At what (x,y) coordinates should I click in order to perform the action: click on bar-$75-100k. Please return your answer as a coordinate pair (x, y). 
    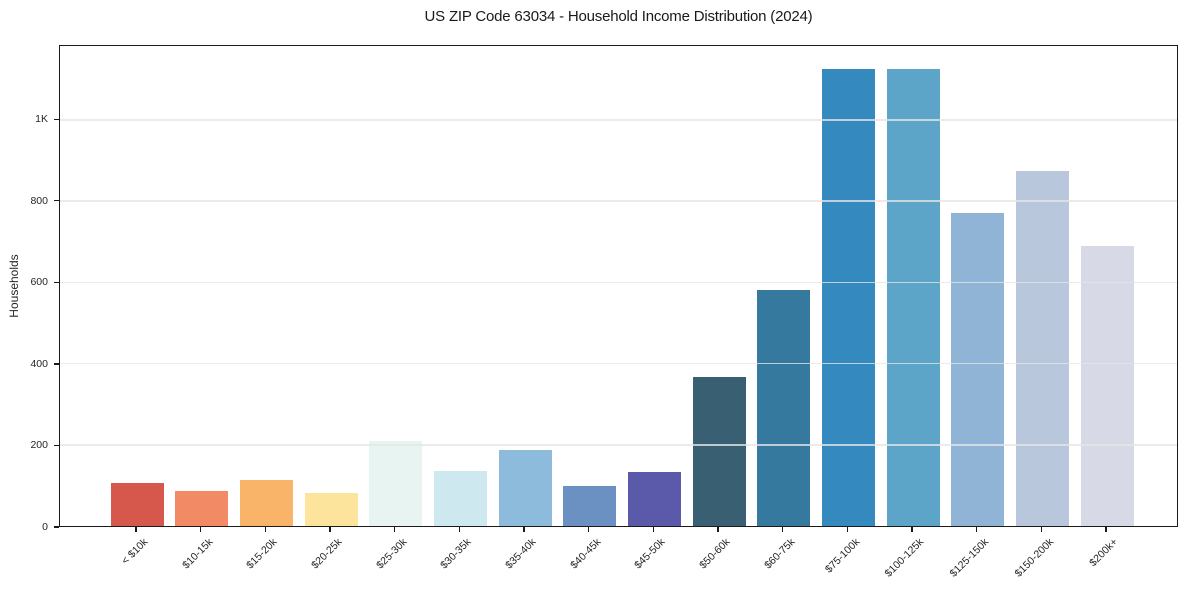
    Looking at the image, I should click on (848, 297).